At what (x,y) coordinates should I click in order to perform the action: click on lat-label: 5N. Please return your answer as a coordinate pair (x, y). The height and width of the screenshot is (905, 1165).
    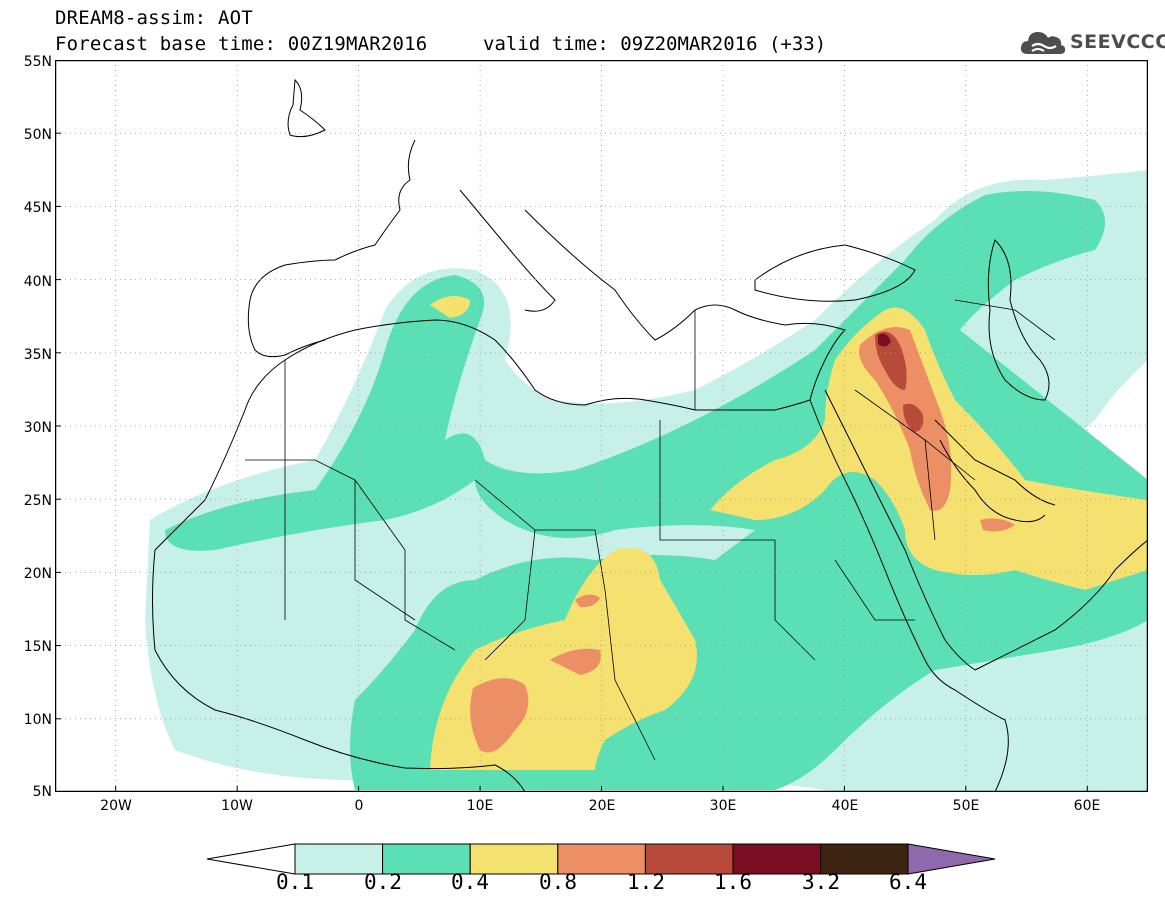
    Looking at the image, I should click on (42, 792).